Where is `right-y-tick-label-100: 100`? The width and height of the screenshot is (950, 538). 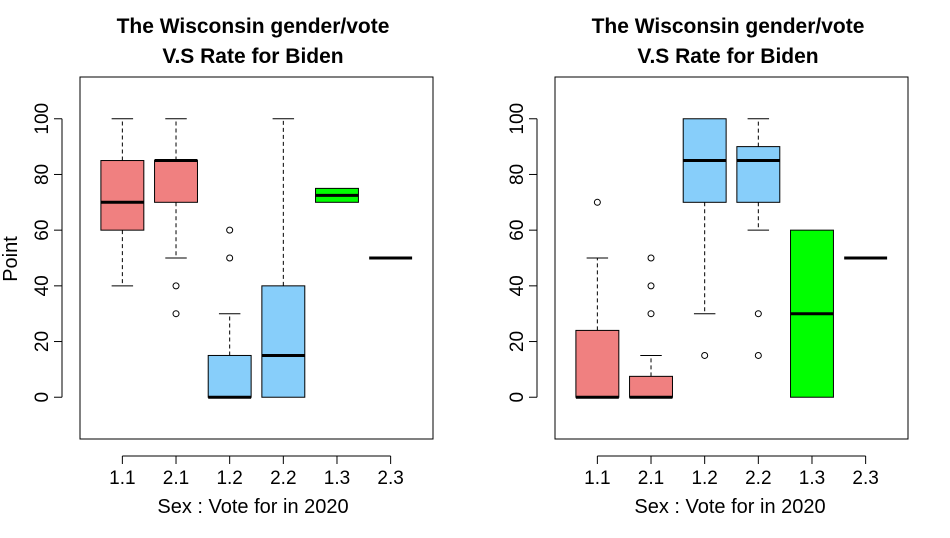
right-y-tick-label-100: 100 is located at coordinates (517, 119).